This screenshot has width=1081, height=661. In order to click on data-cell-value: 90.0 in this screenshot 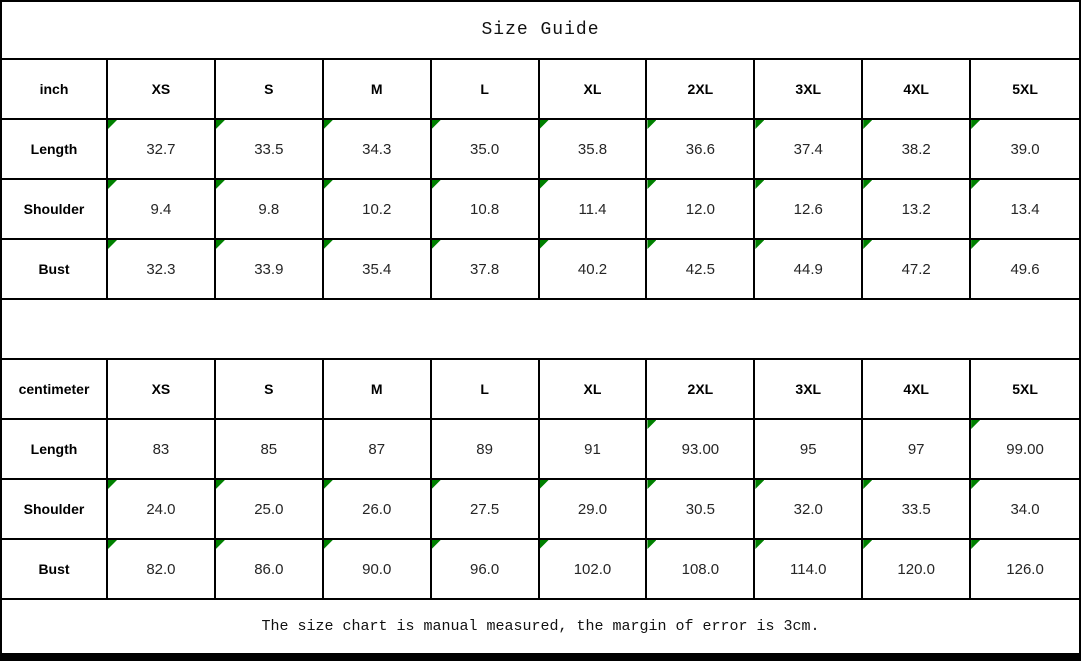, I will do `click(377, 569)`.